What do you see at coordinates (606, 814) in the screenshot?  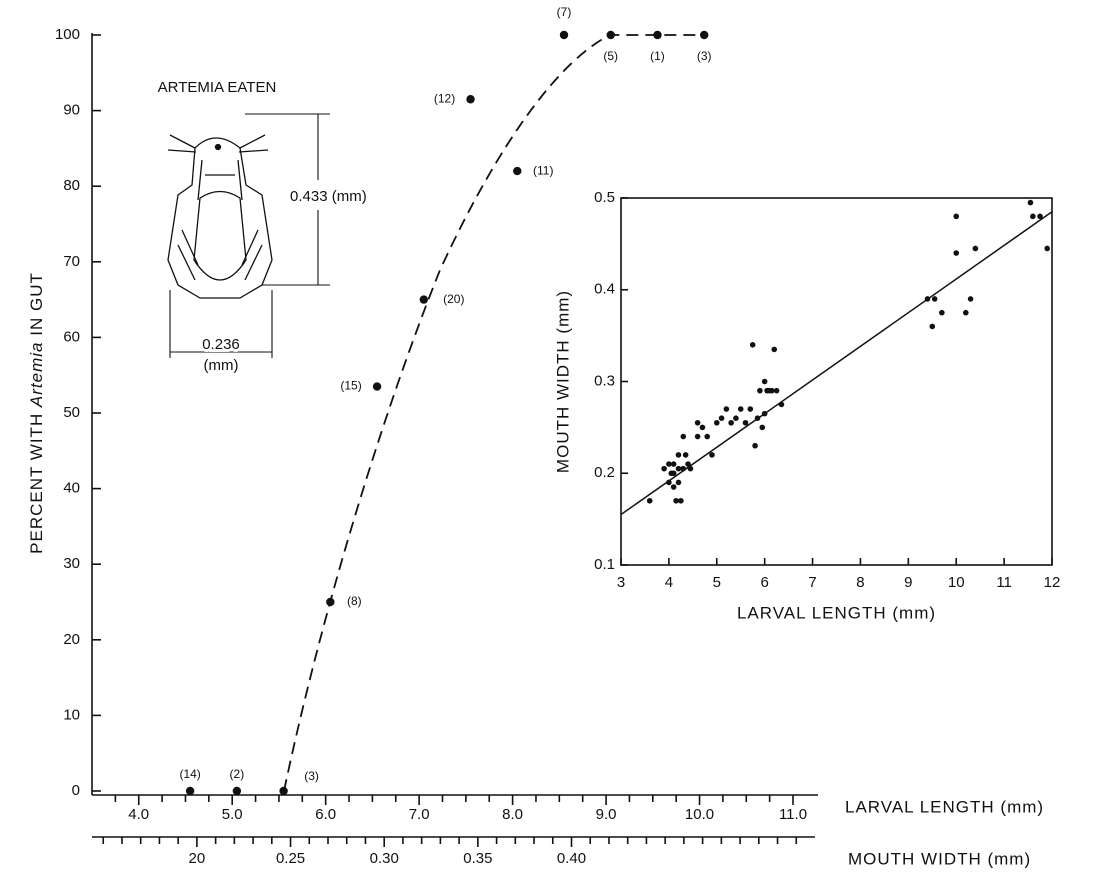 I see `x-tick-label: 9.0` at bounding box center [606, 814].